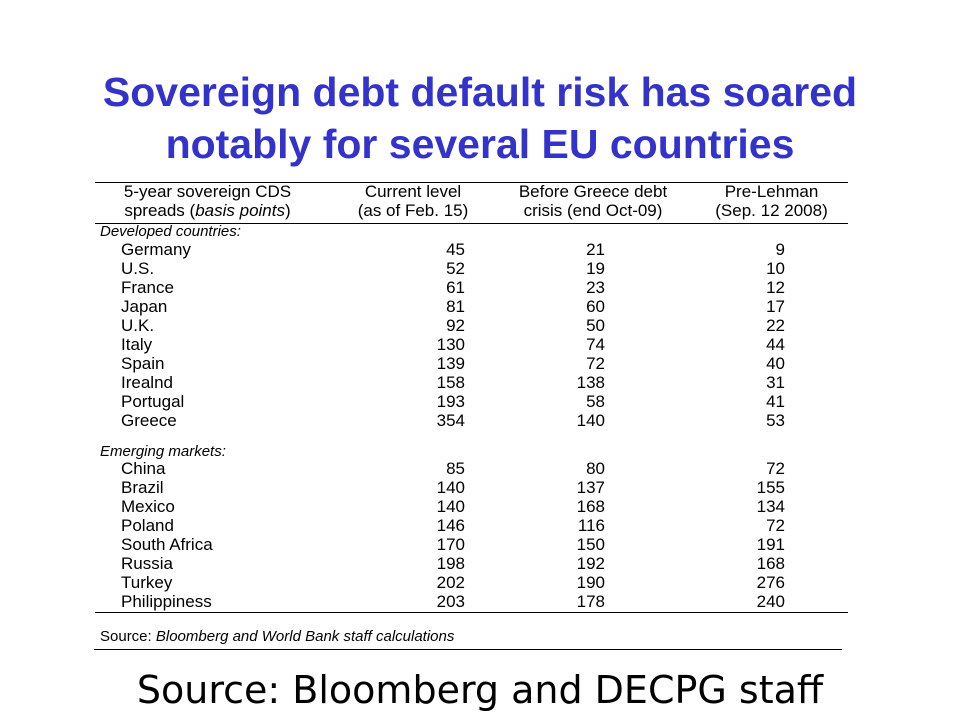 The width and height of the screenshot is (960, 720). Describe the element at coordinates (593, 210) in the screenshot. I see `header-before-greece-line2: crisis (end Oct-09)` at that location.